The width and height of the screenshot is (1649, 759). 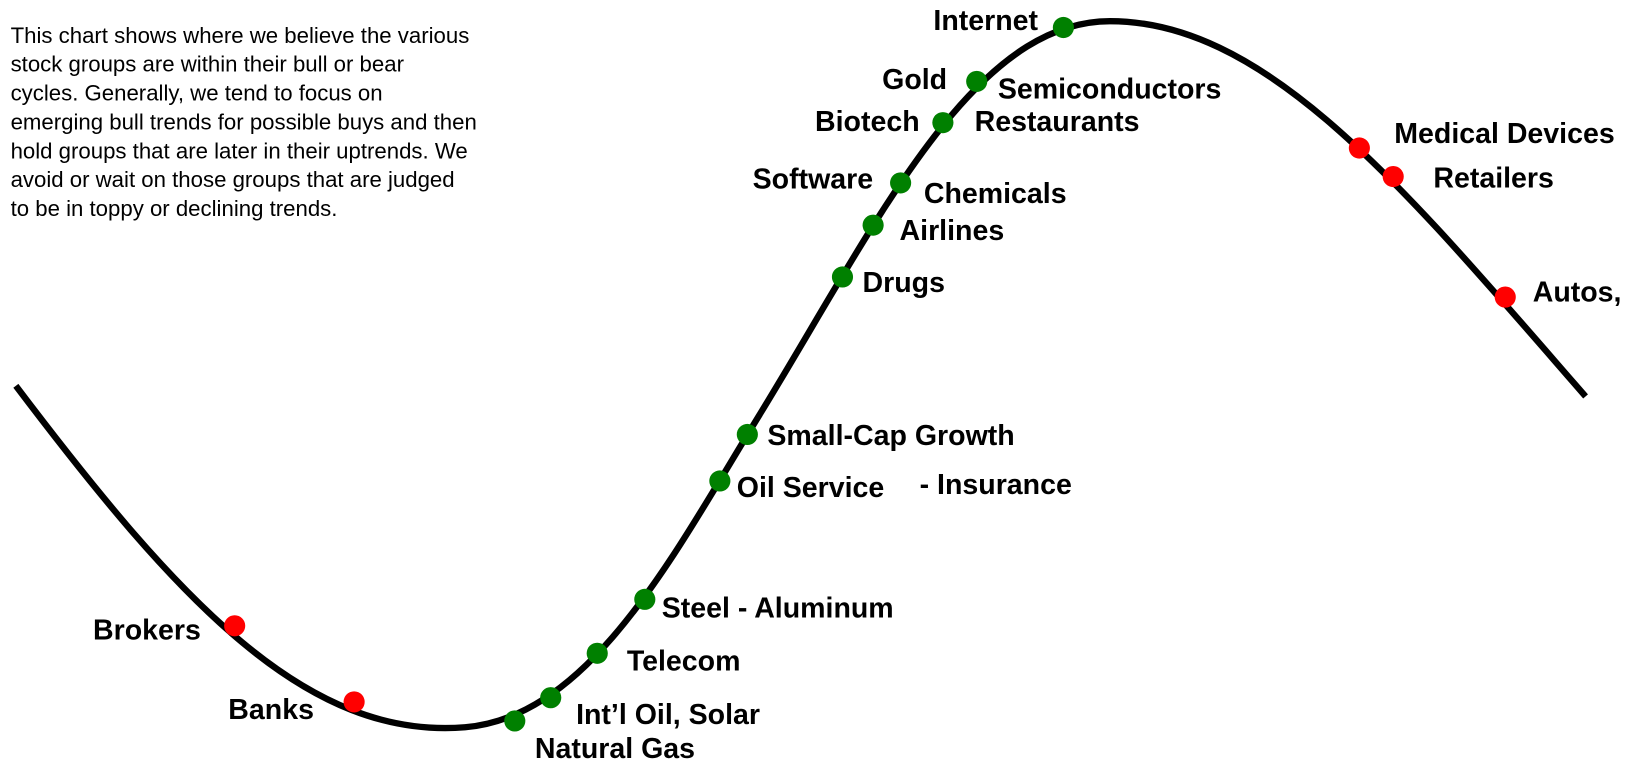 I want to click on group-label: Oil Service, so click(x=811, y=488).